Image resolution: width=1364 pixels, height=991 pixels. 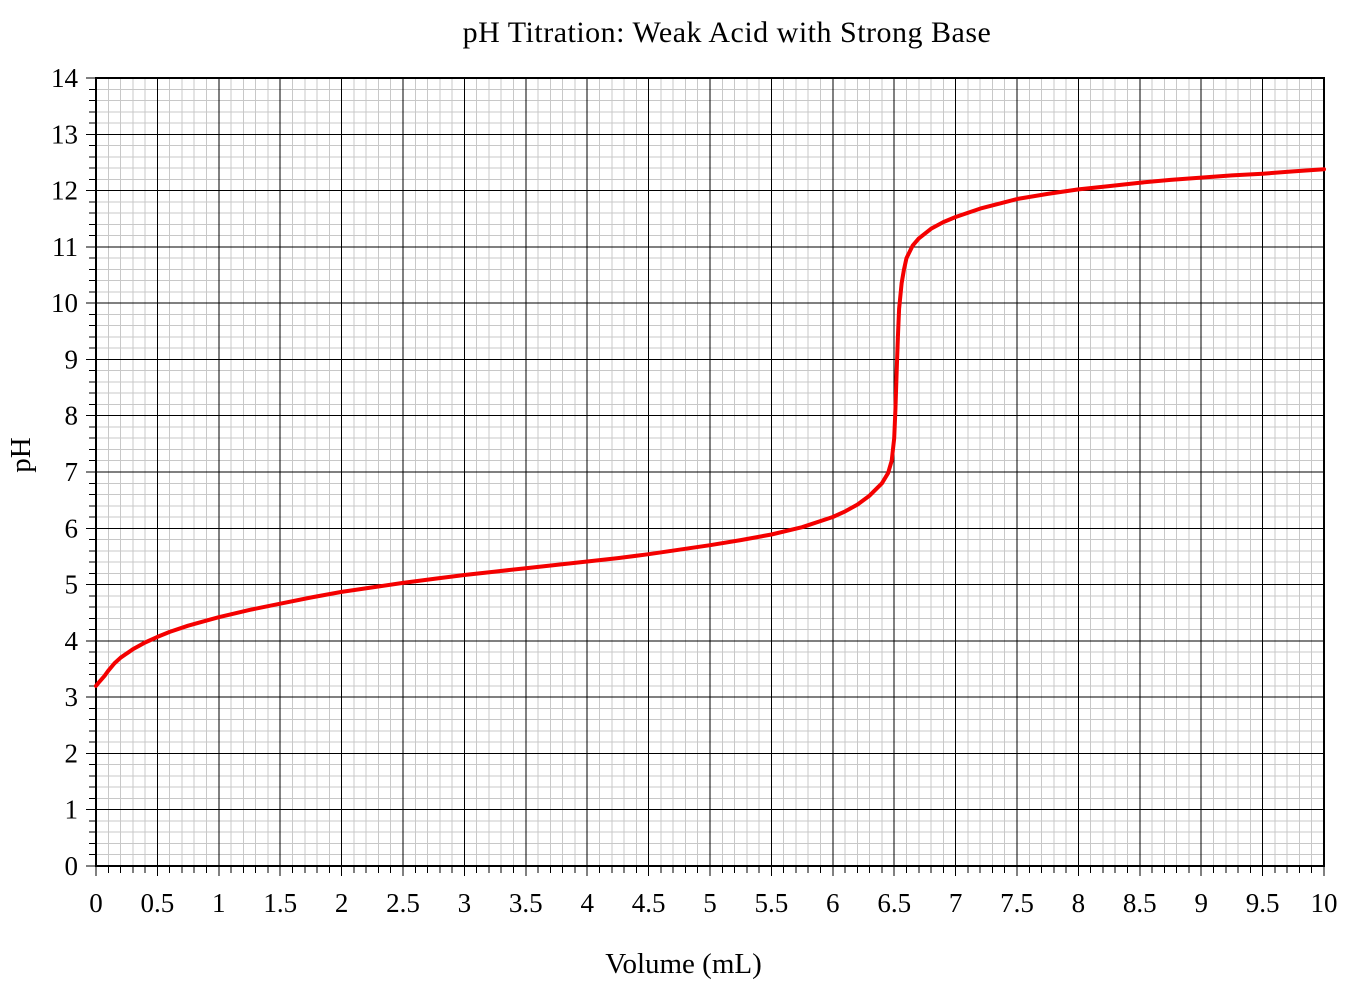 I want to click on x-tick-label: 8, so click(x=1079, y=903).